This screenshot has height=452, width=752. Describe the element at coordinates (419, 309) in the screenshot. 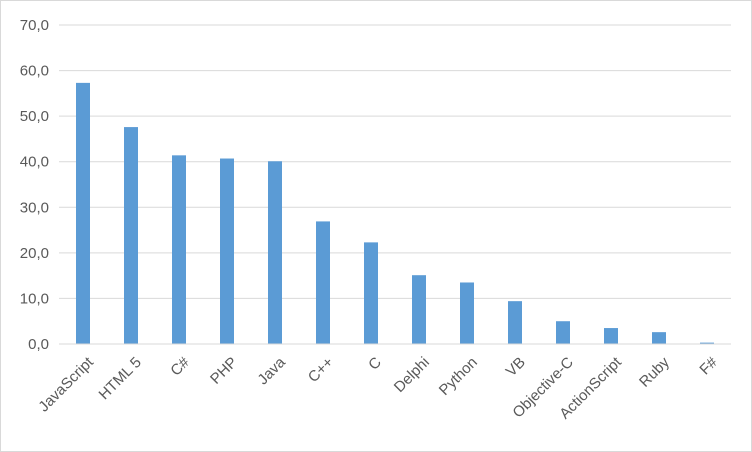

I see `bar-delphi` at that location.